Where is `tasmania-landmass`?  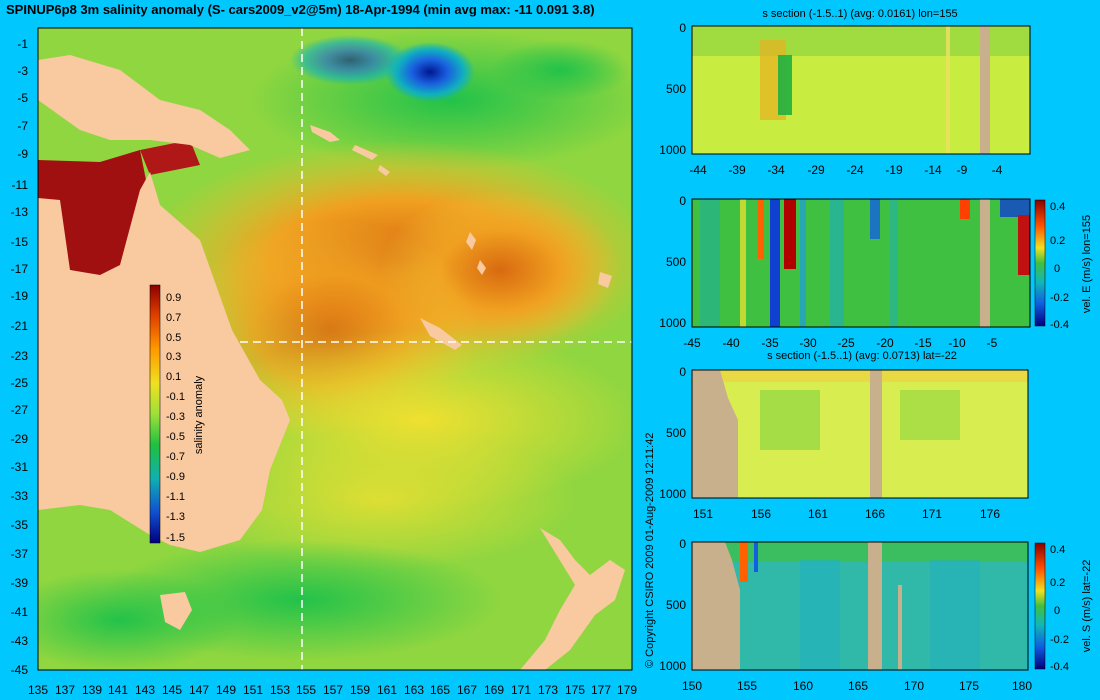
tasmania-landmass is located at coordinates (176, 611).